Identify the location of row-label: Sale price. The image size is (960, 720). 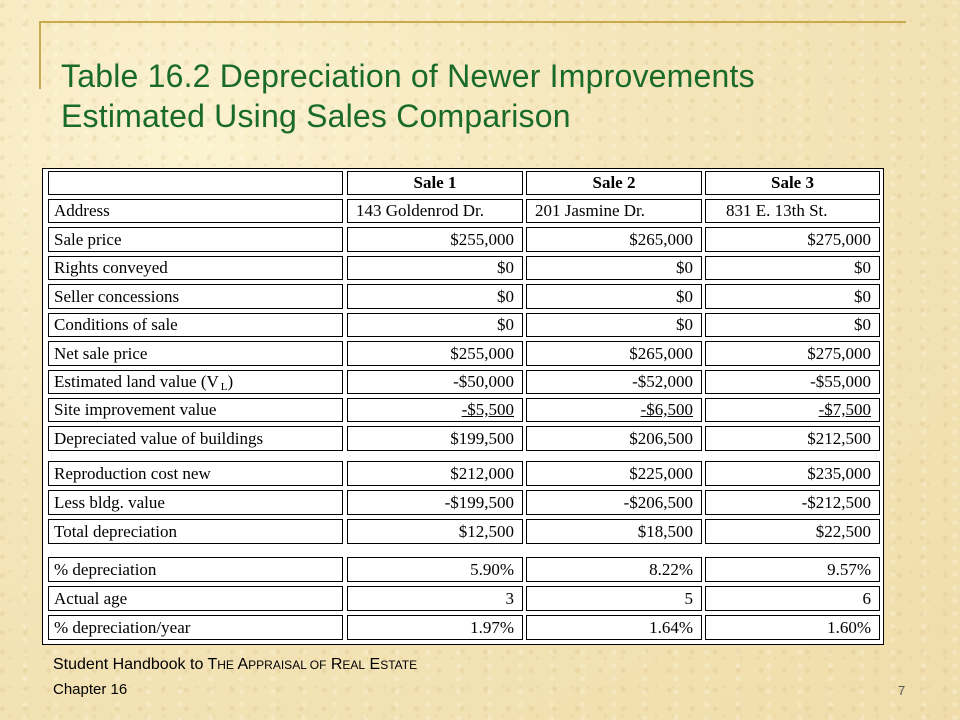
(195, 239).